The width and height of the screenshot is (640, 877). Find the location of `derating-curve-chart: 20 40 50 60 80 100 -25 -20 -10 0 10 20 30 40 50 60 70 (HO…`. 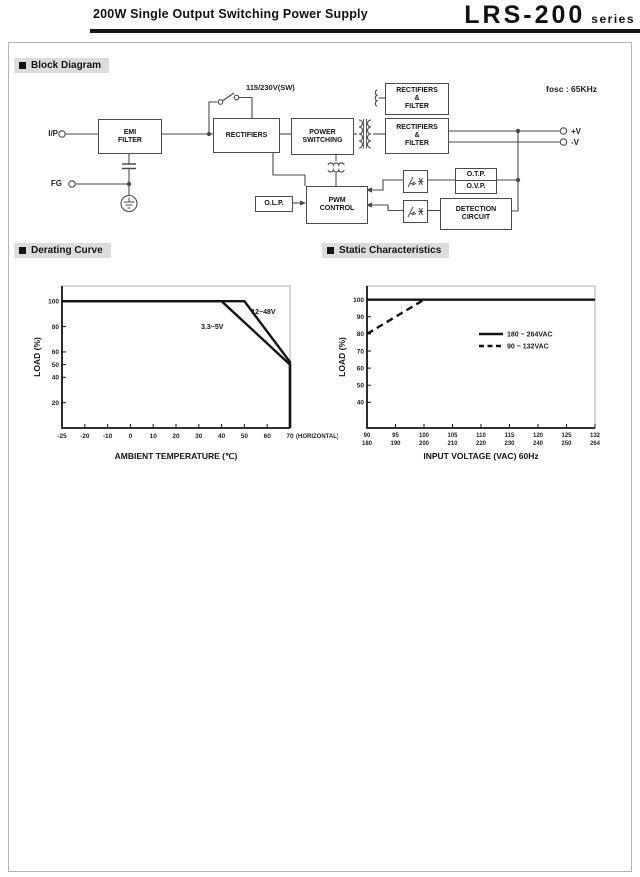

derating-curve-chart: 20 40 50 60 80 100 -25 -20 -10 0 10 20 30 40 50 60 70 (HO… is located at coordinates (183, 375).